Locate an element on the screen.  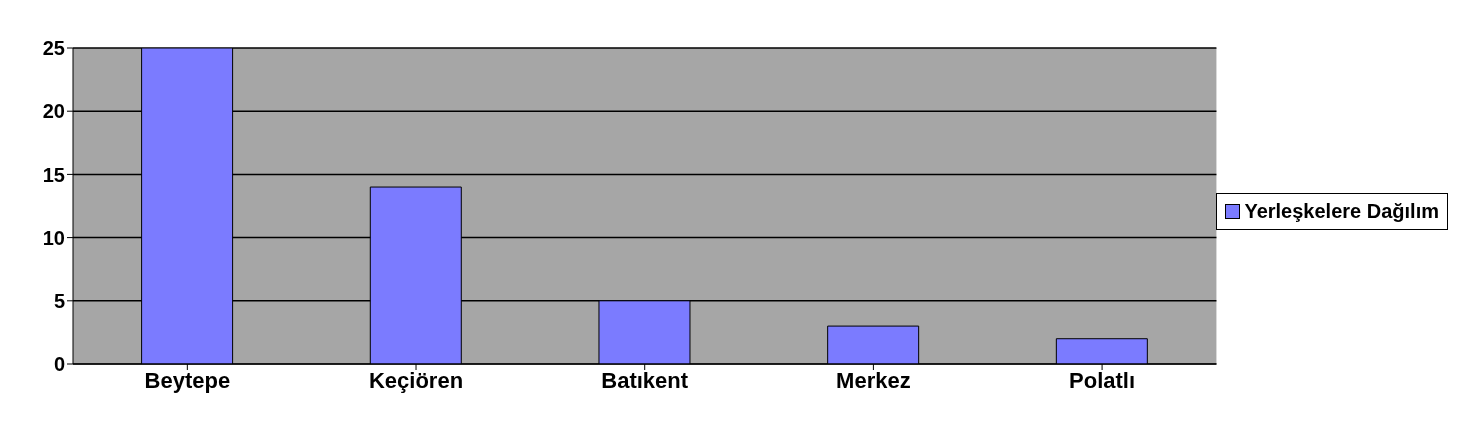
x-tick-label: Keçiören is located at coordinates (416, 380).